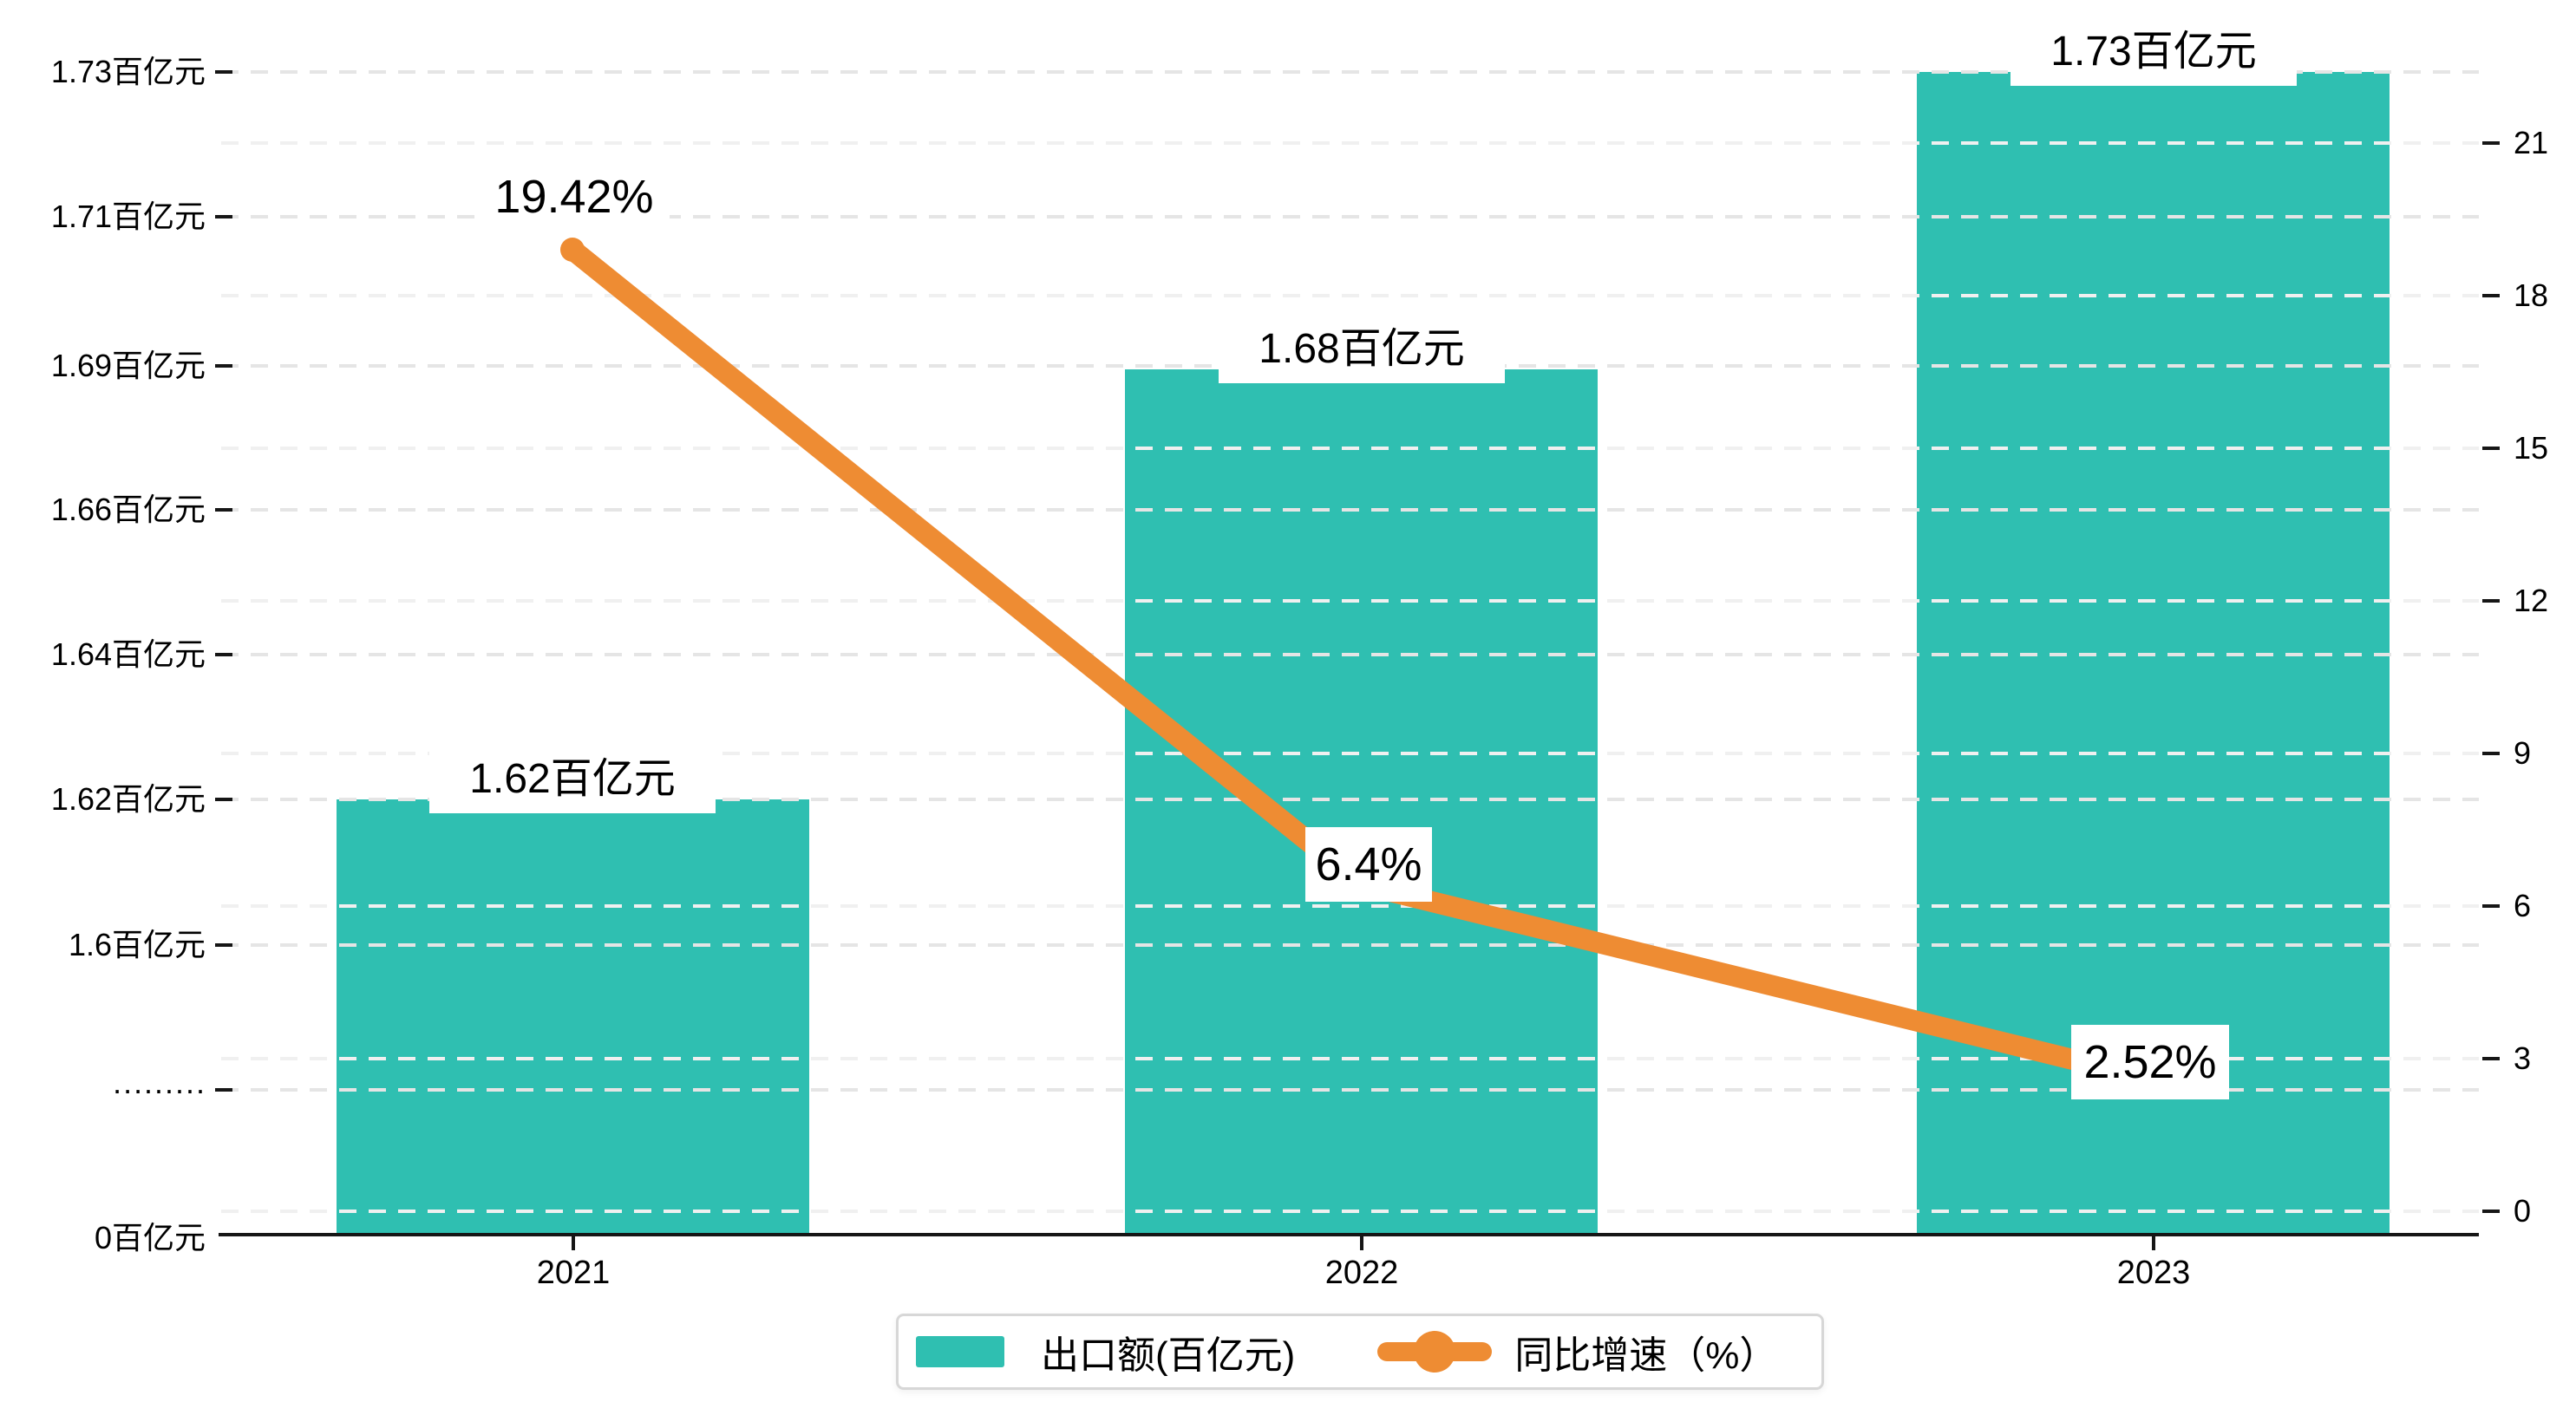 Image resolution: width=2576 pixels, height=1415 pixels. Describe the element at coordinates (1168, 1355) in the screenshot. I see `legend-label-export: 出口额(百亿元)` at that location.